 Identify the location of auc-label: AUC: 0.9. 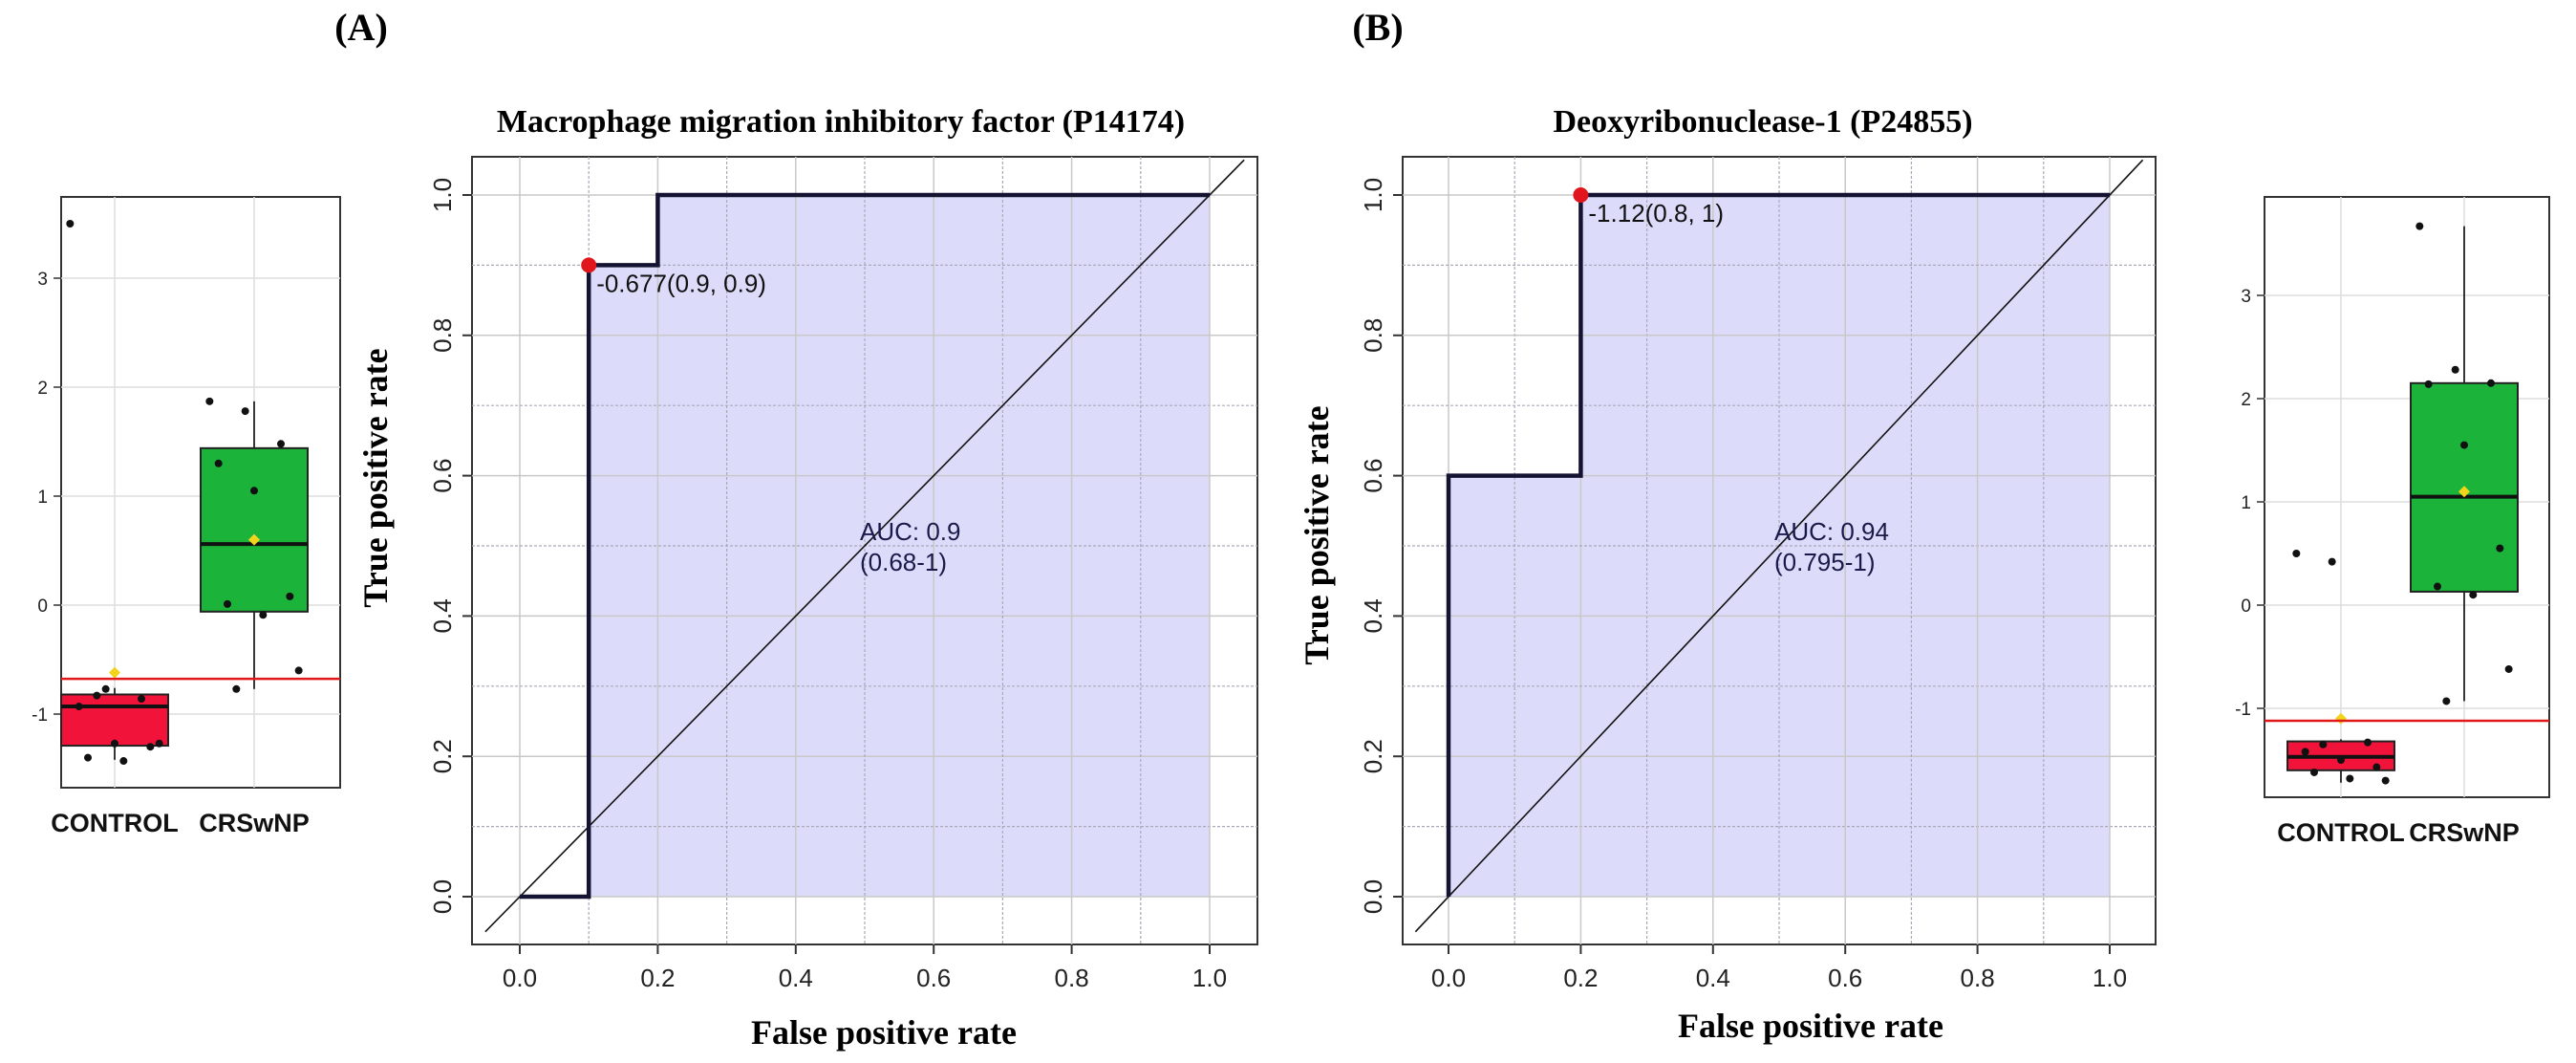
(910, 531).